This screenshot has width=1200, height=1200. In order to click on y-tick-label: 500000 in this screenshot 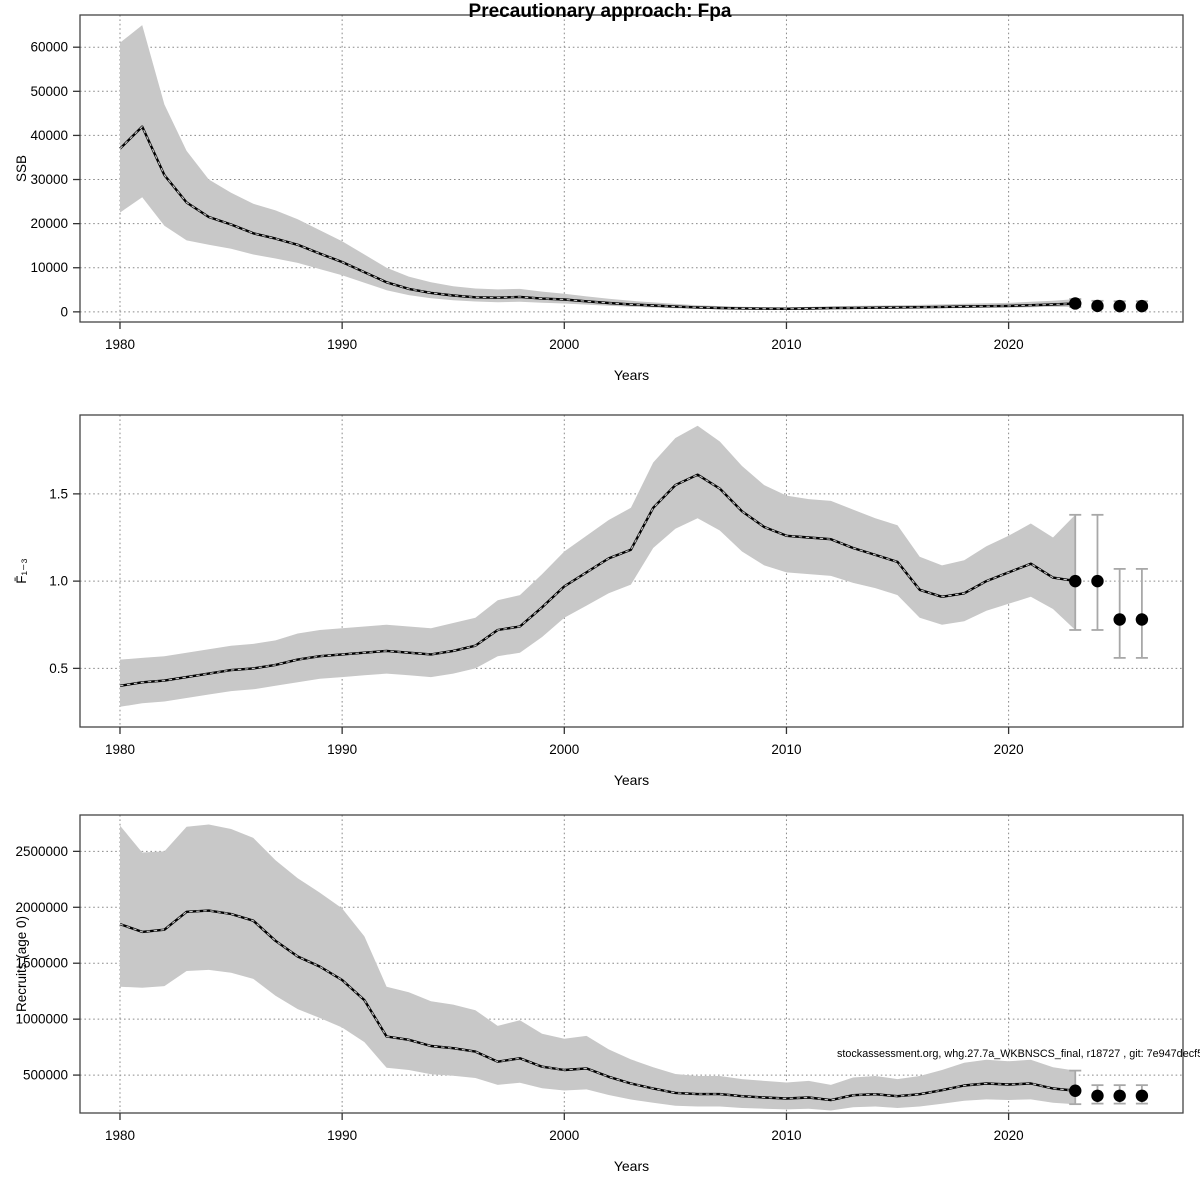, I will do `click(45, 1075)`.